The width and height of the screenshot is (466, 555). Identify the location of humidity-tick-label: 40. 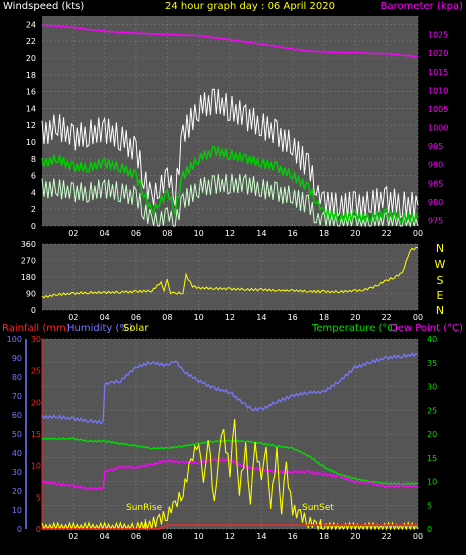
(17, 453).